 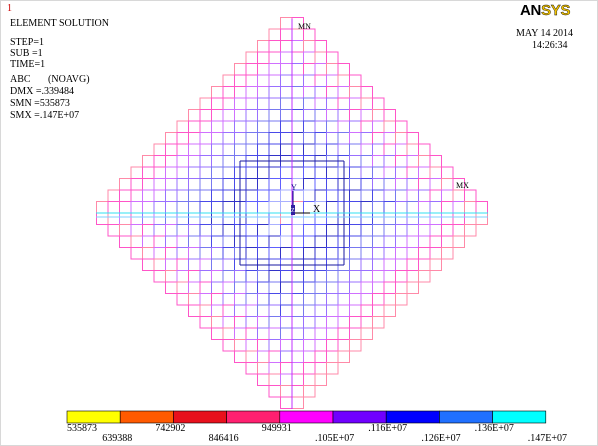 I want to click on window-number: 1, so click(x=9, y=8).